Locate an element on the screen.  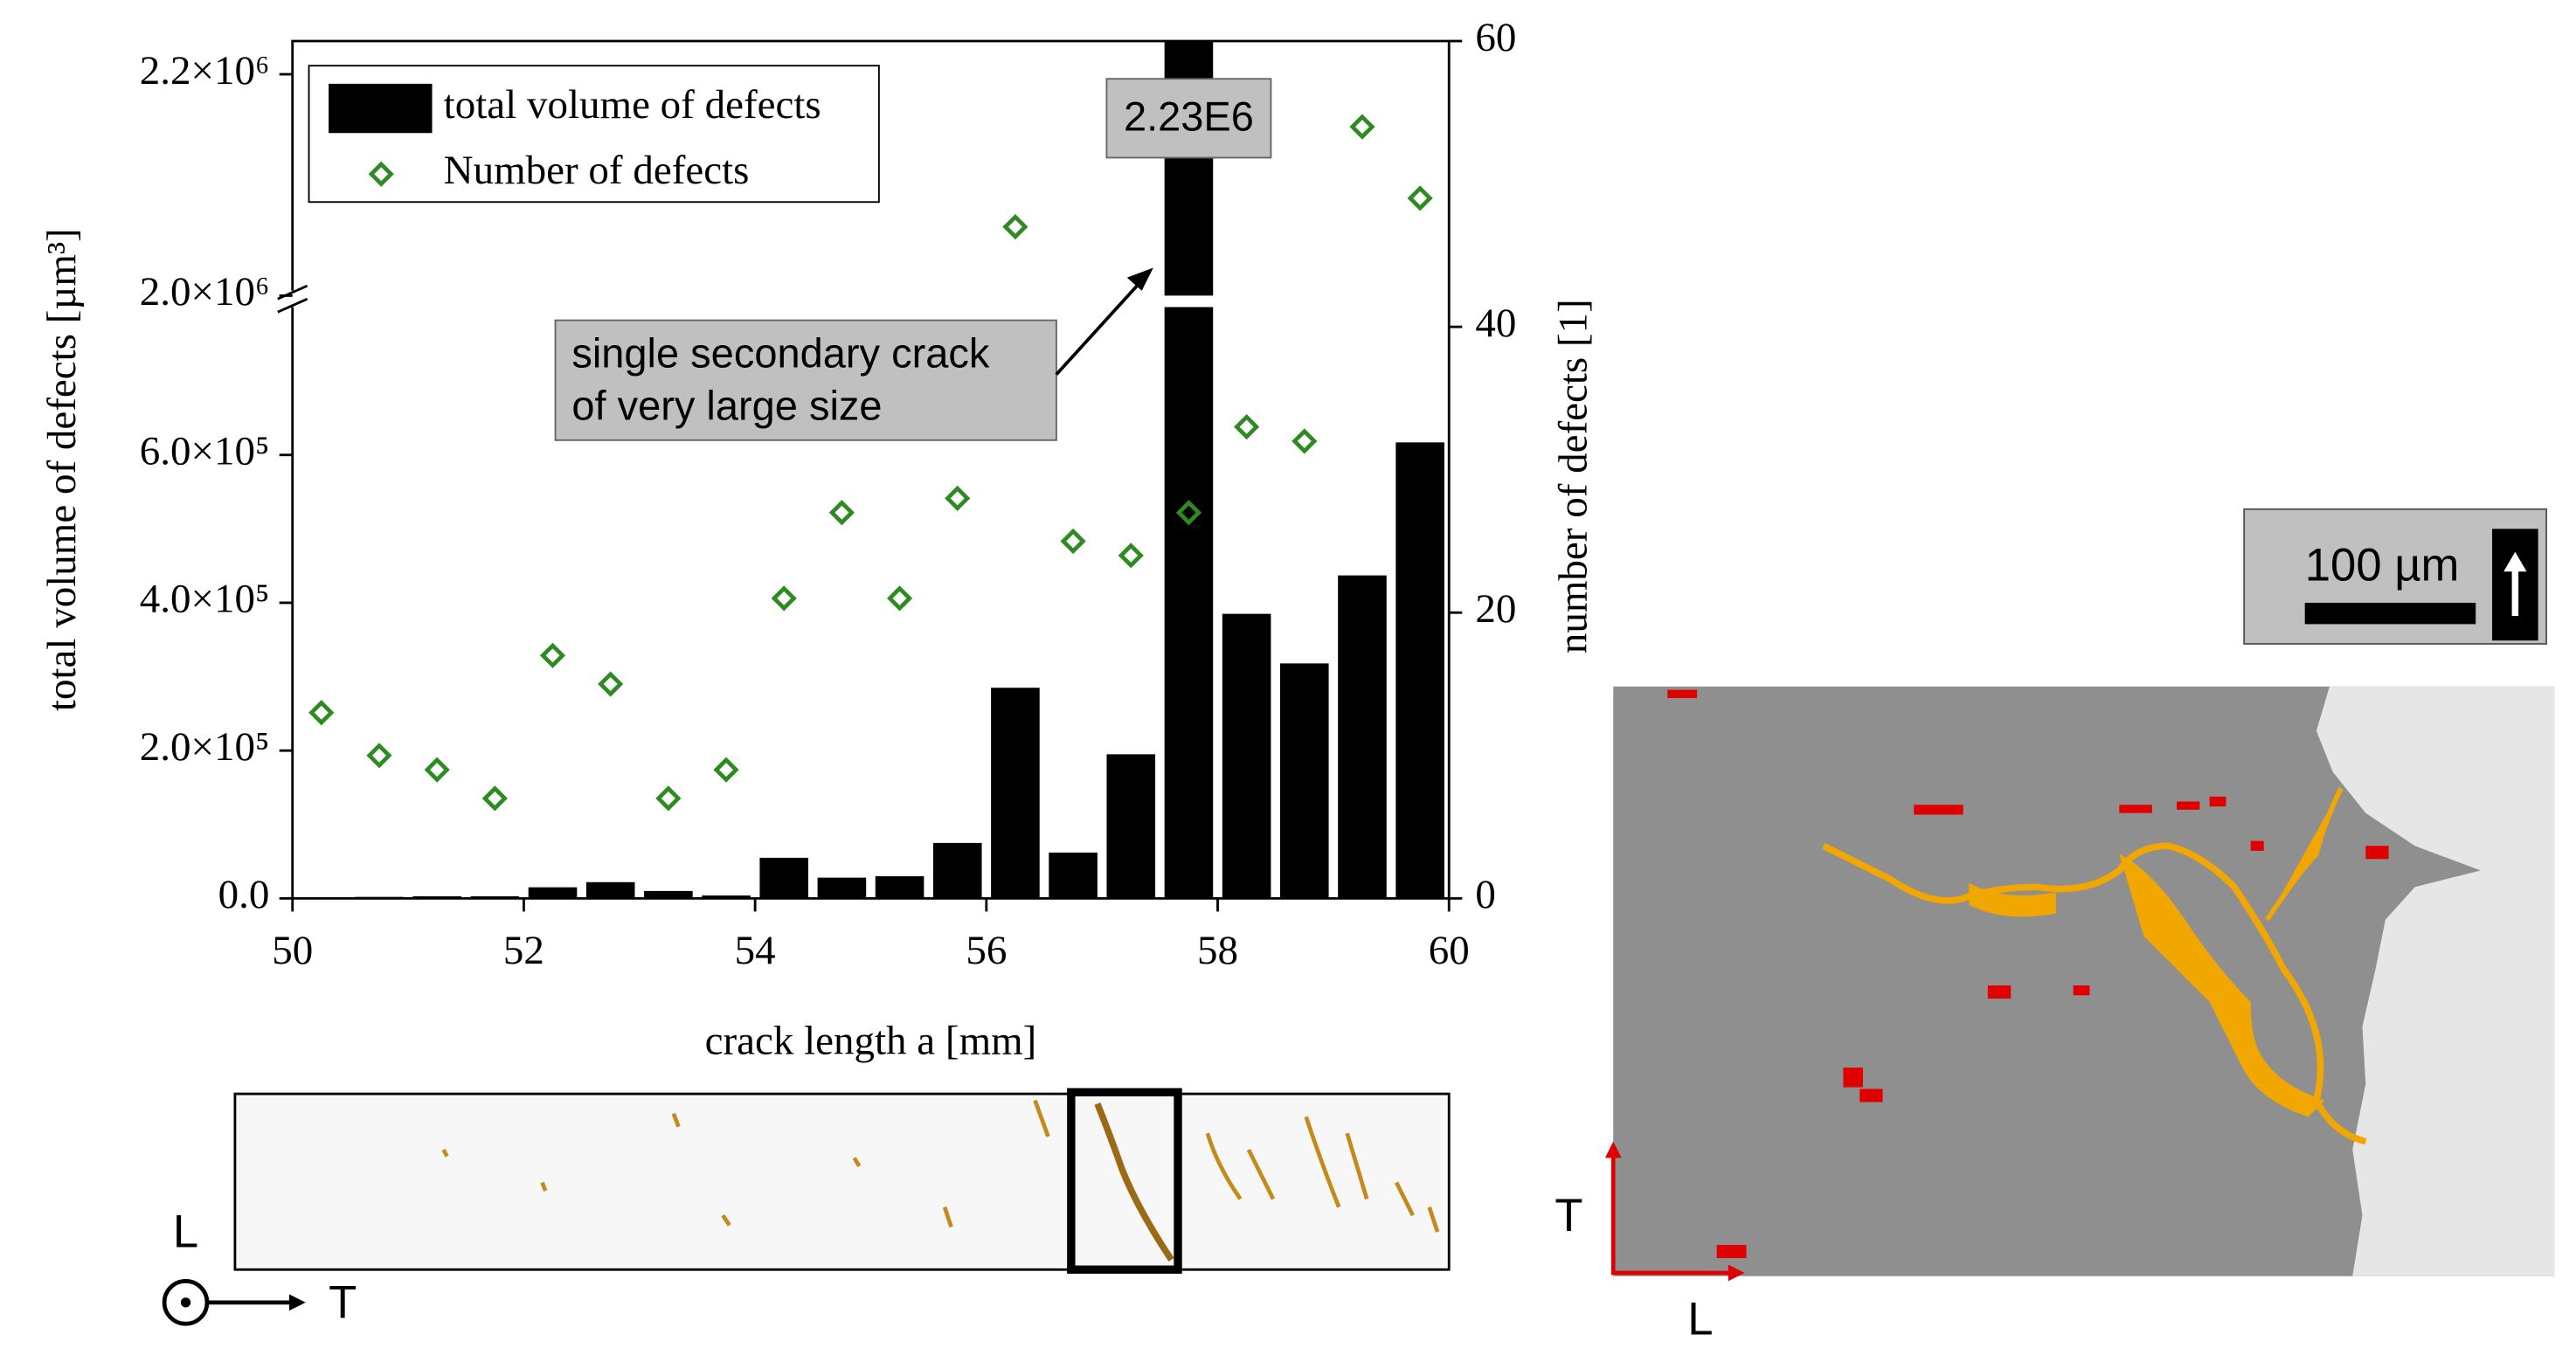
annotation: 2.23E6 is located at coordinates (1189, 116).